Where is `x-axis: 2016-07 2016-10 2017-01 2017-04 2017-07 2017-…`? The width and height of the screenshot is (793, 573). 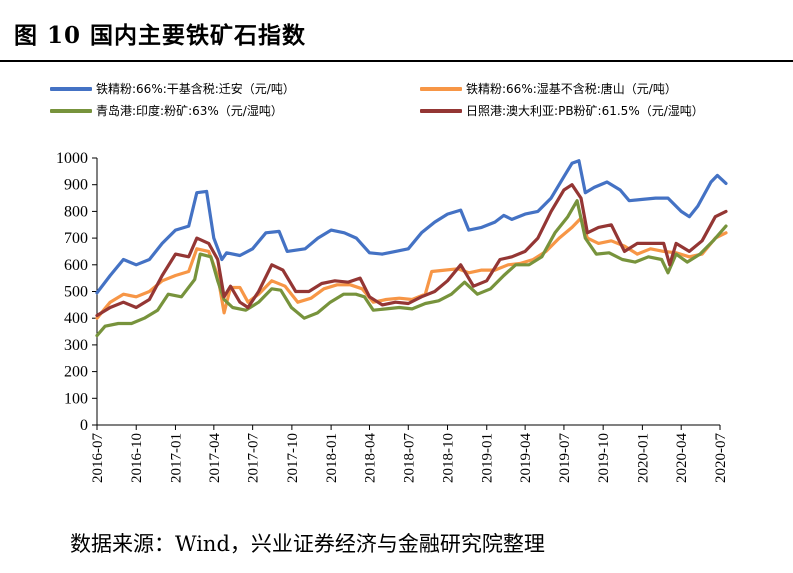
x-axis: 2016-07 2016-10 2017-01 2017-04 2017-07 2017-… is located at coordinates (409, 453).